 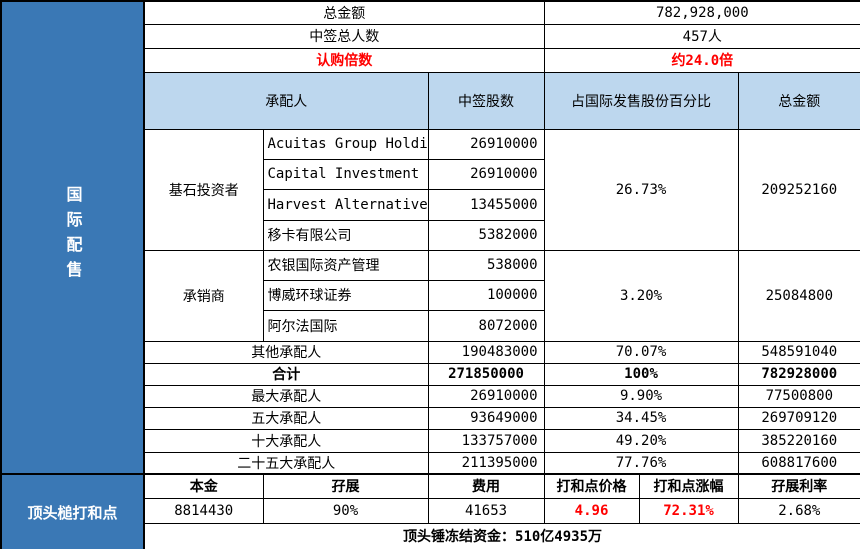 I want to click on sidebar-international-placement-label: 国际配售, so click(x=73, y=235).